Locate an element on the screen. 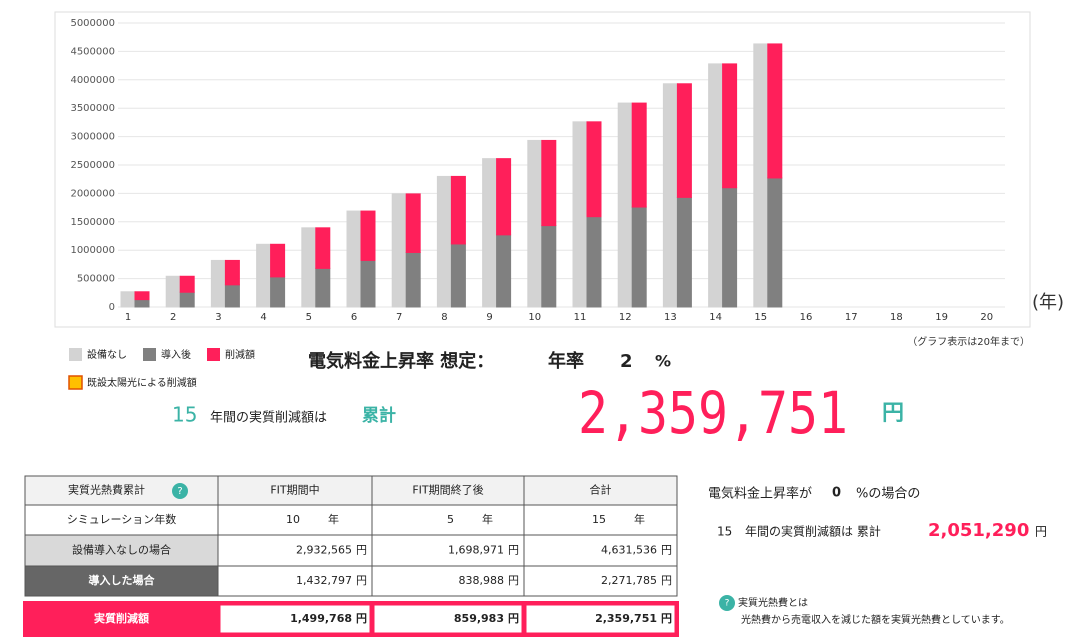  y-tick-label: 3000000 is located at coordinates (92, 137).